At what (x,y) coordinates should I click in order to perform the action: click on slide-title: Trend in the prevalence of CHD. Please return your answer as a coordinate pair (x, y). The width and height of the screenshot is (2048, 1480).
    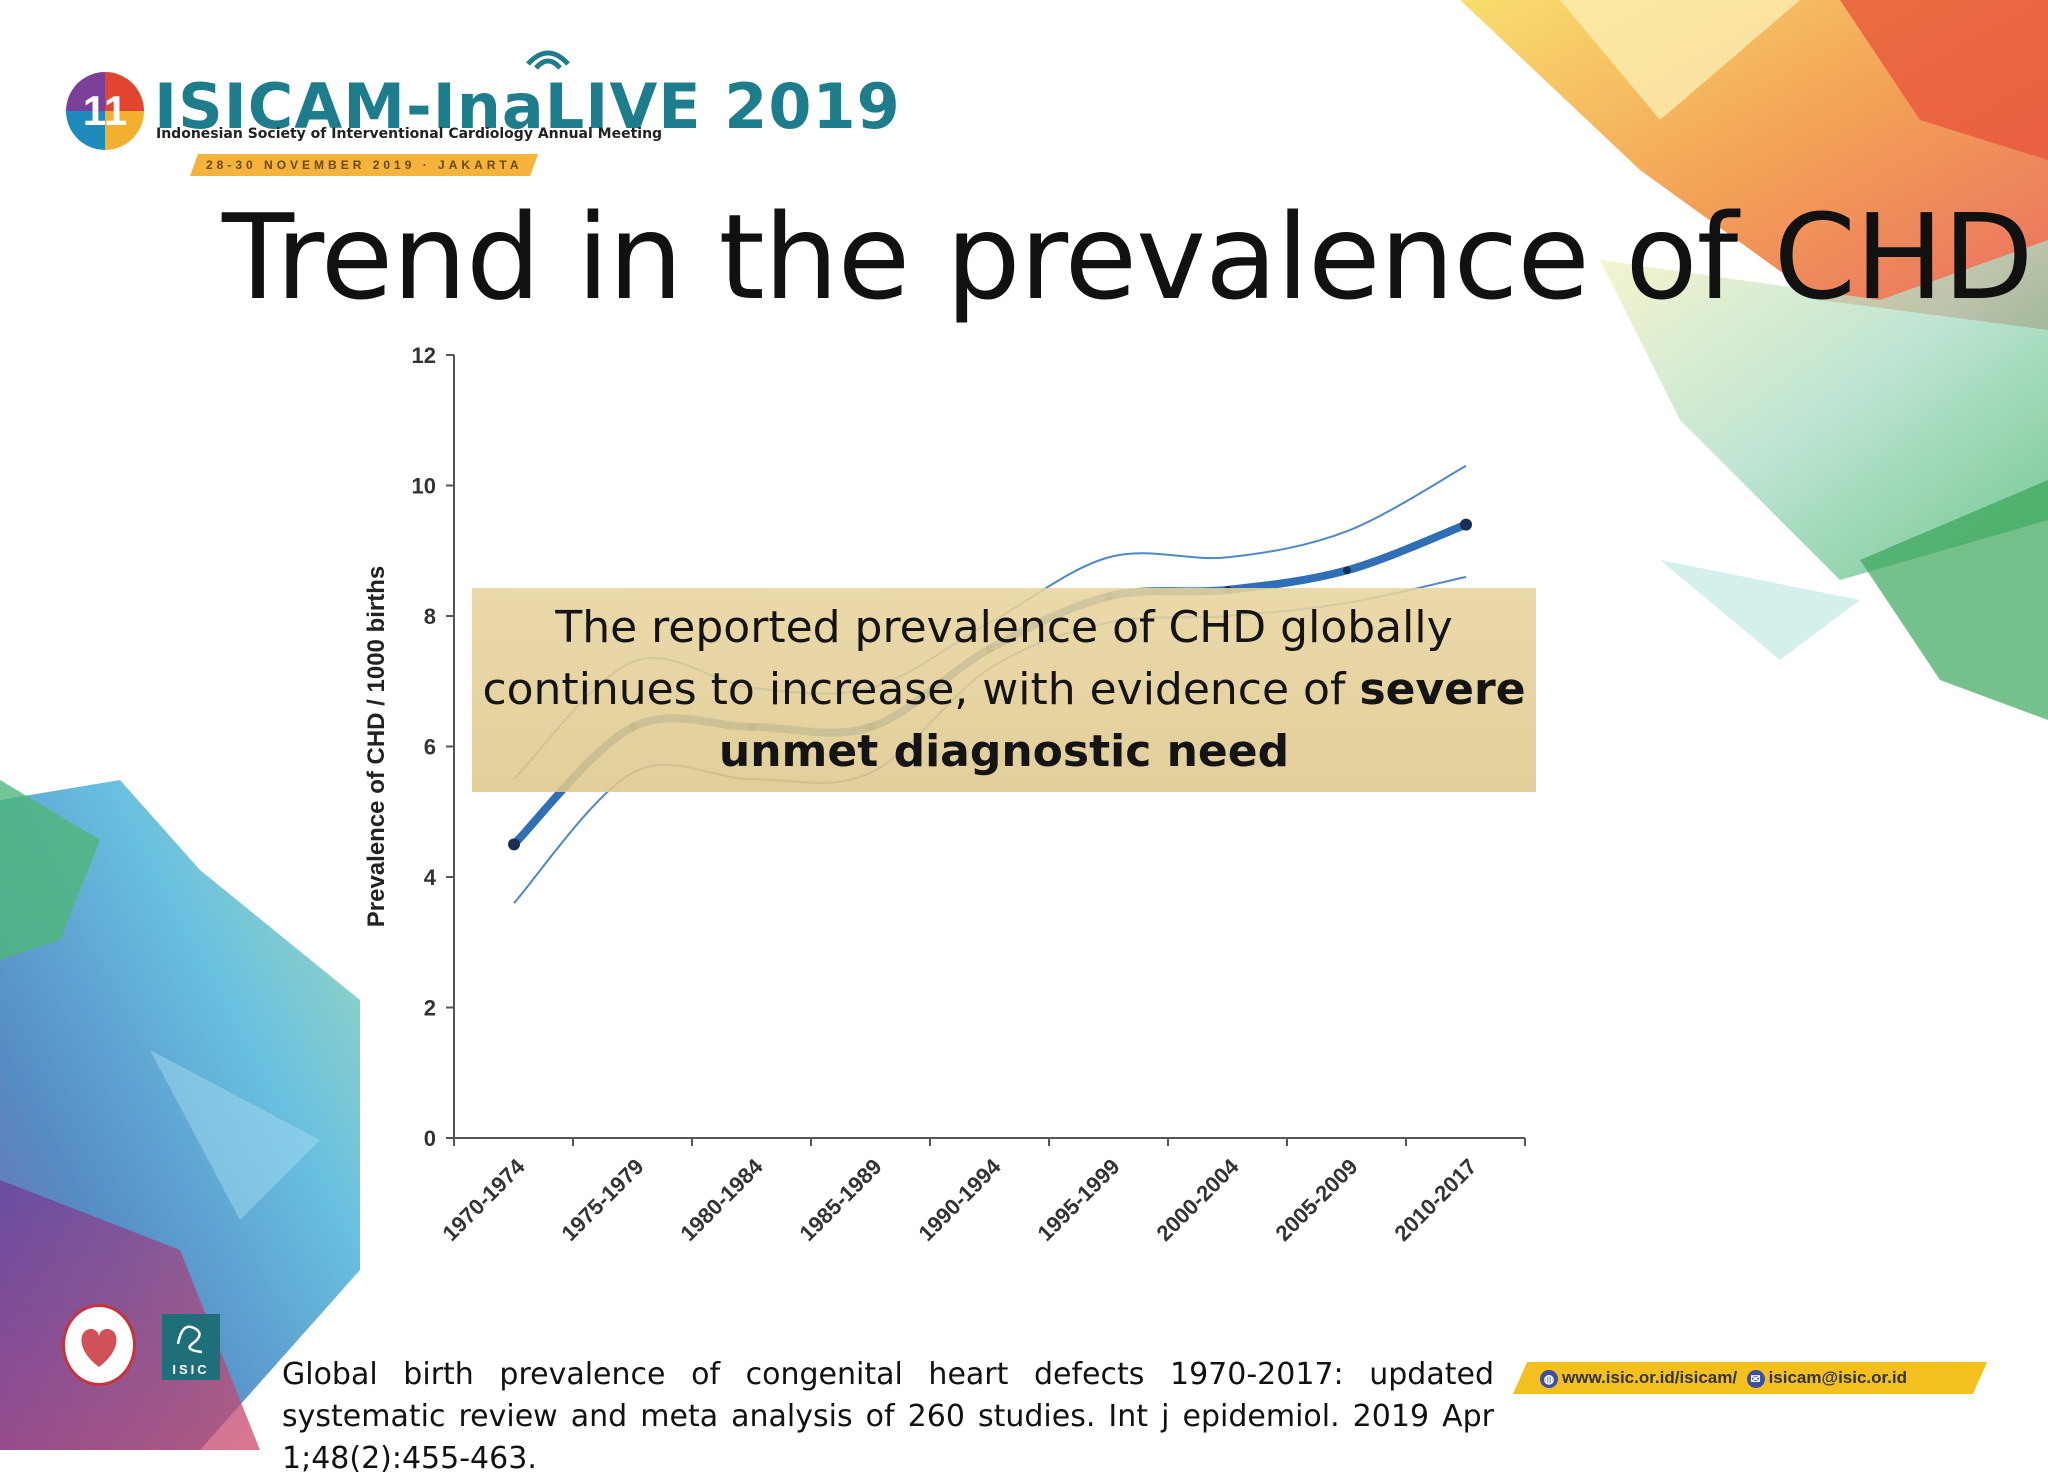
    Looking at the image, I should click on (1128, 257).